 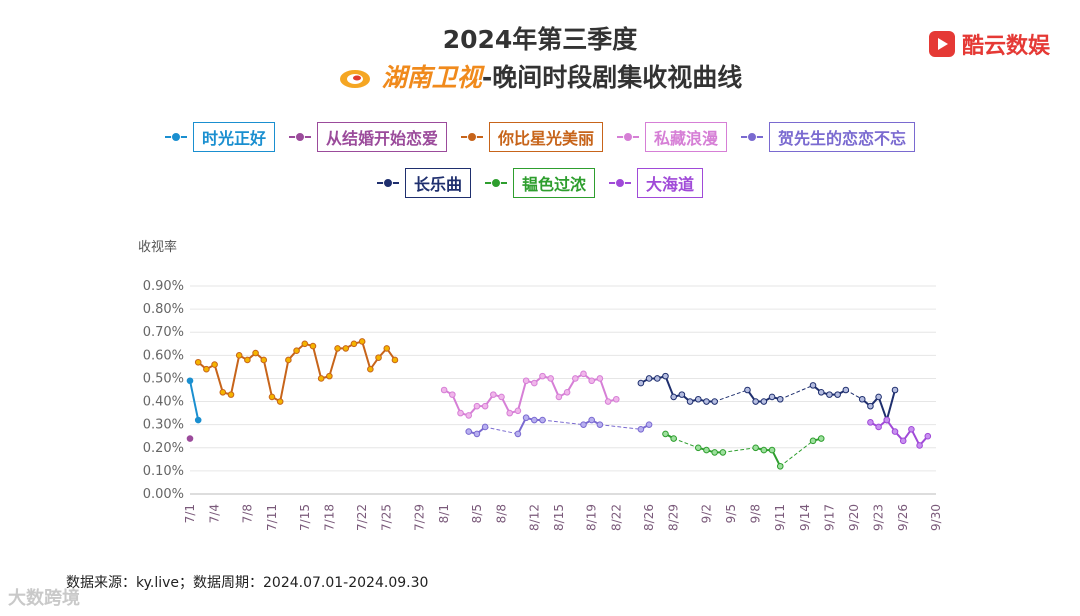 I want to click on y-tick-label: 0.10%, so click(x=163, y=471).